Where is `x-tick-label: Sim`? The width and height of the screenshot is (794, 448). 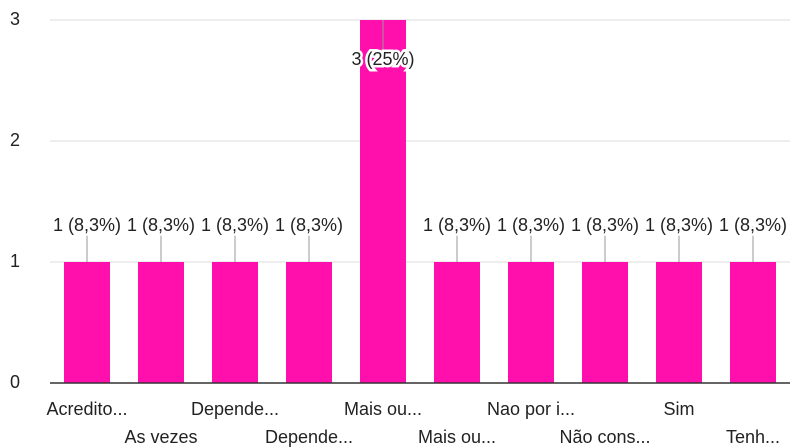 x-tick-label: Sim is located at coordinates (679, 409).